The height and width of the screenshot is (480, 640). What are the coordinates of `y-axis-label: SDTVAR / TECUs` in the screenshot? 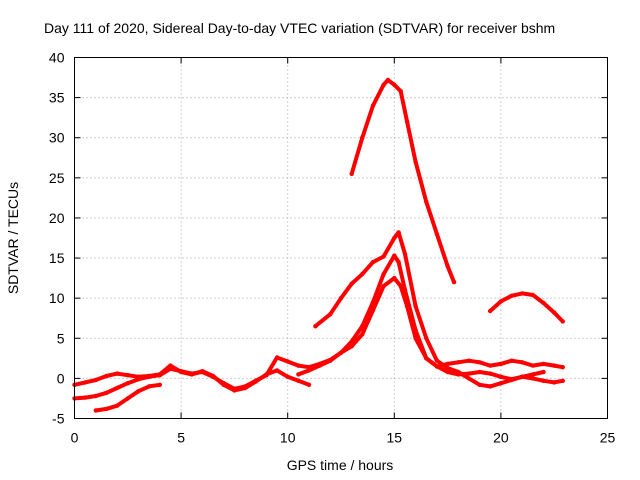 It's located at (13, 238).